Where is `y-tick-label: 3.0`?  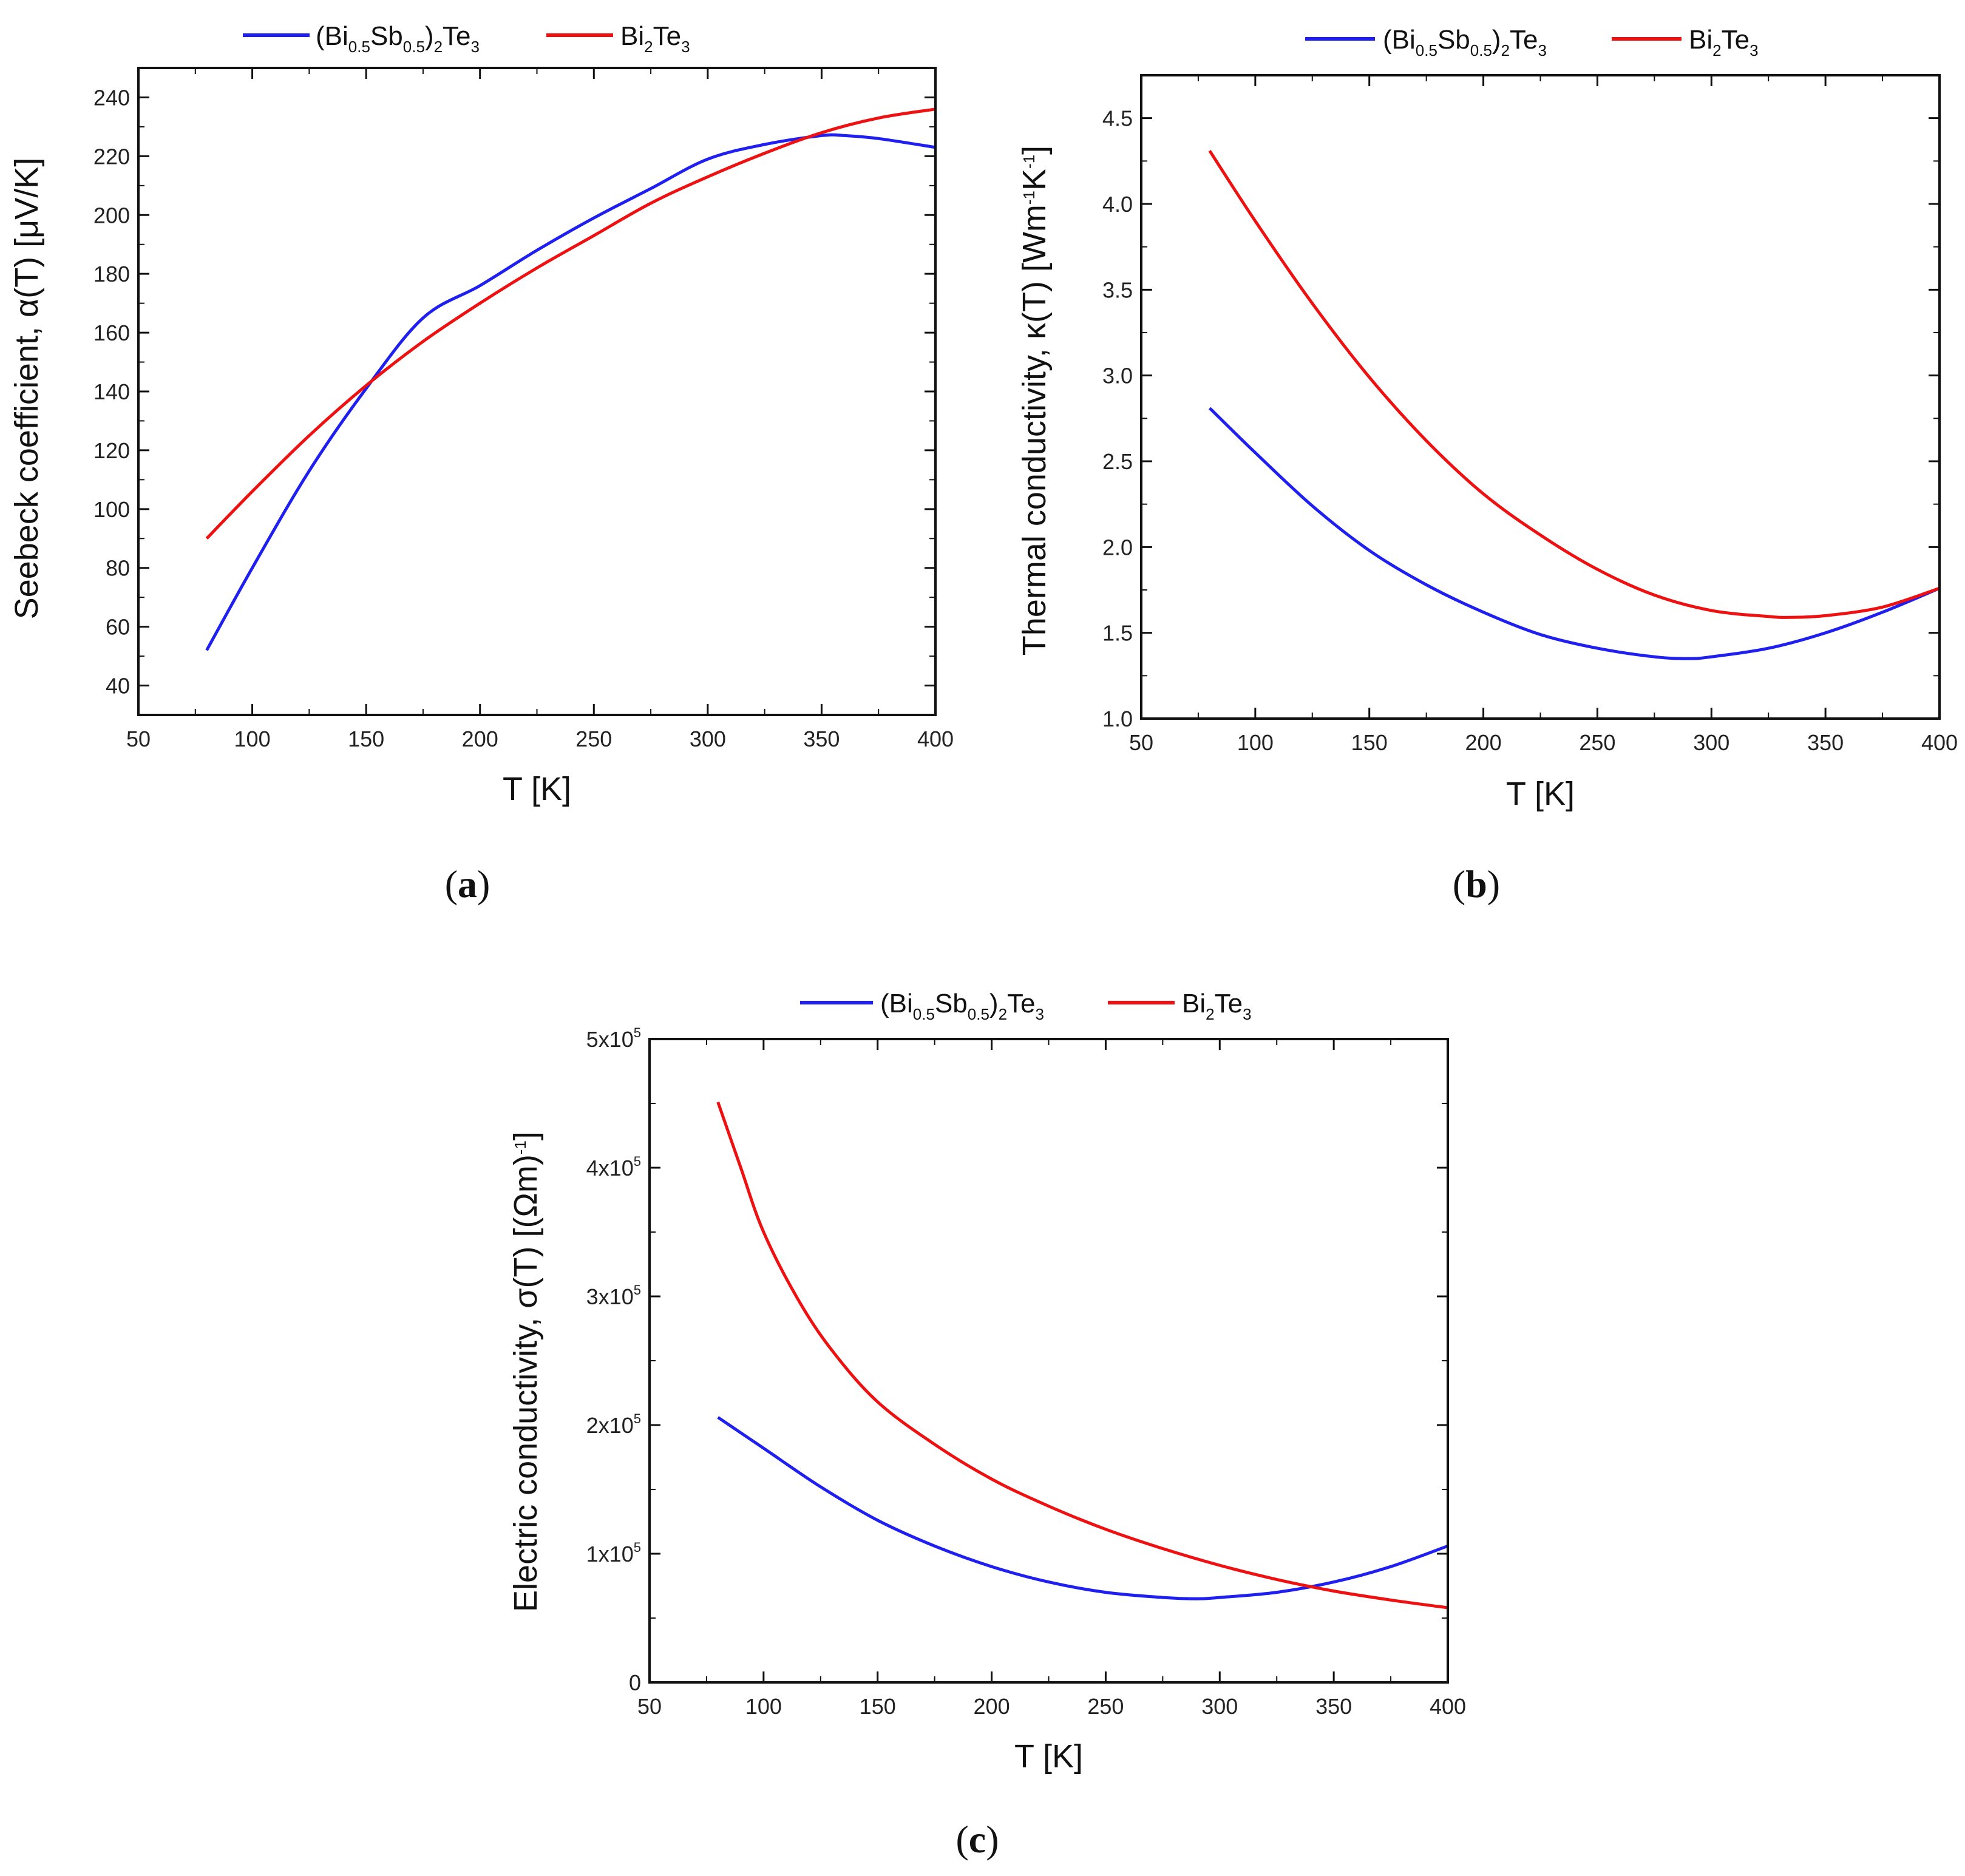 y-tick-label: 3.0 is located at coordinates (1117, 376).